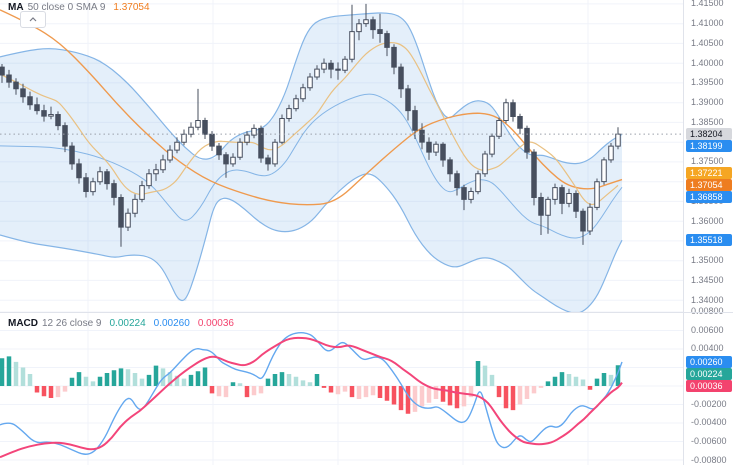 The image size is (733, 465). What do you see at coordinates (366, 312) in the screenshot?
I see `pane-separator` at bounding box center [366, 312].